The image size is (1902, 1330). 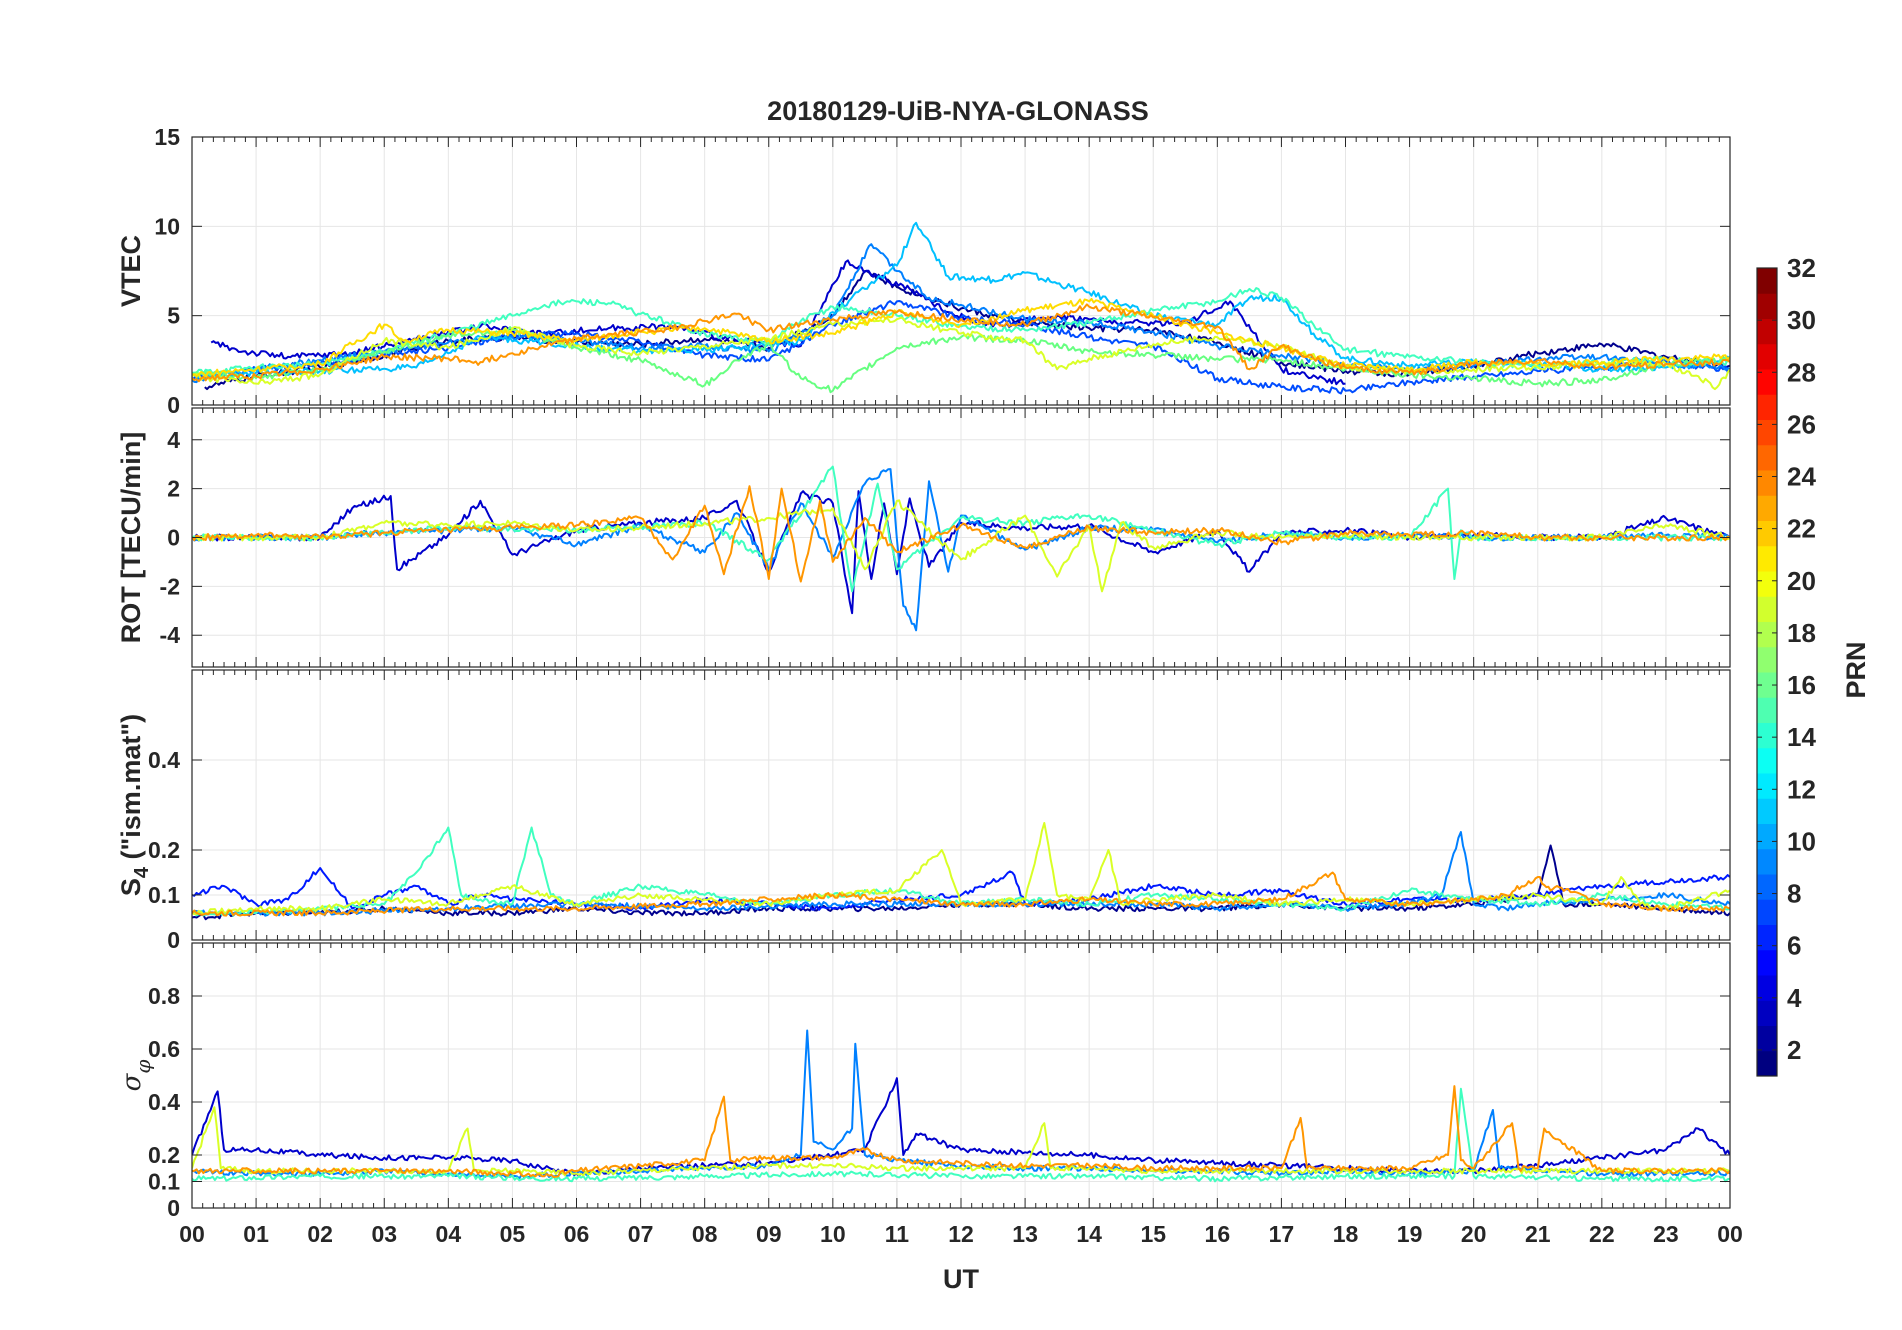 I want to click on series-group-sigma_phi, so click(x=961, y=1106).